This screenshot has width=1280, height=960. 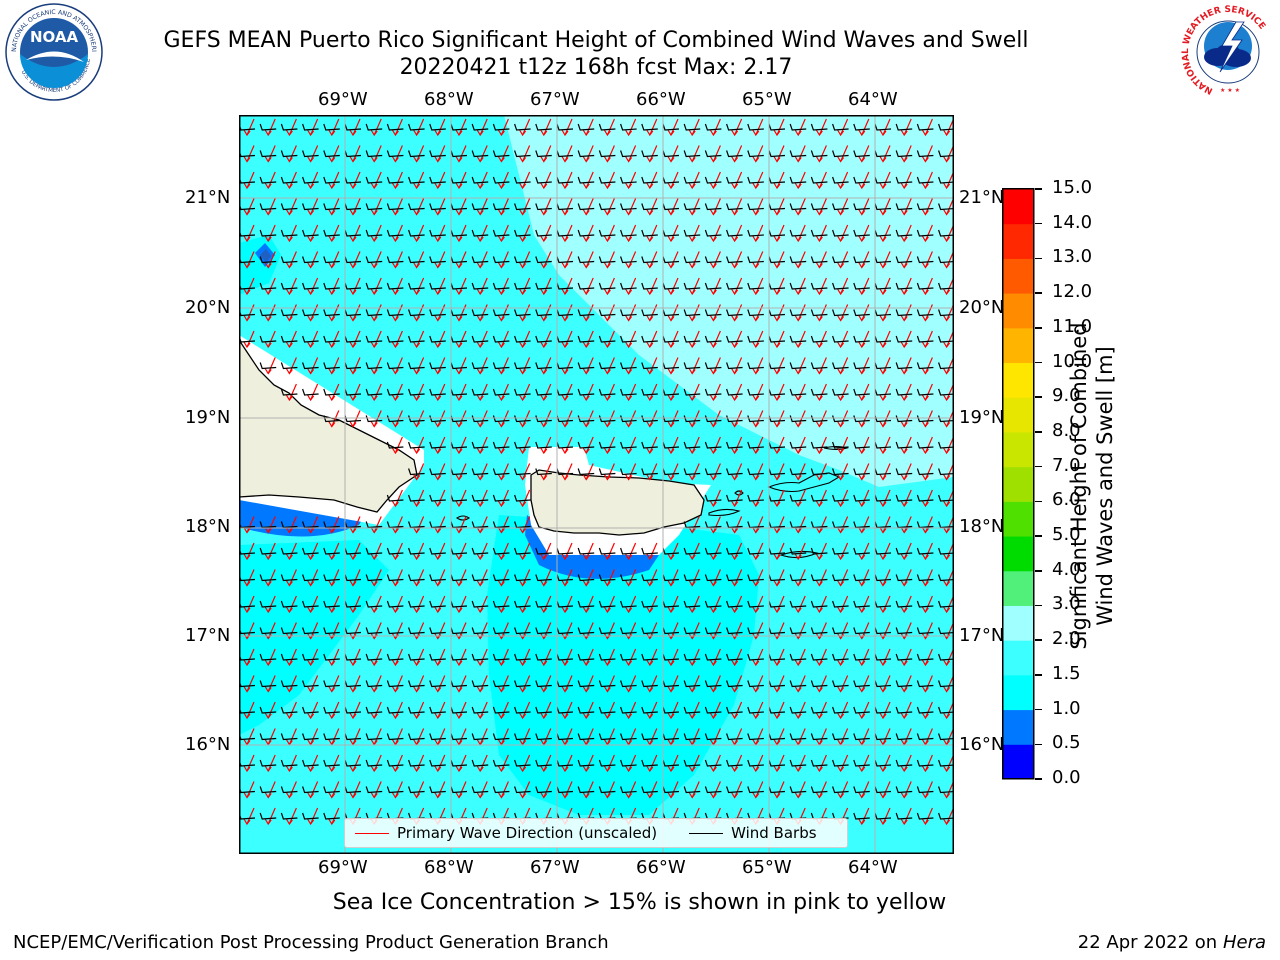 What do you see at coordinates (1066, 673) in the screenshot?
I see `colorbar-tick-label: 1.5` at bounding box center [1066, 673].